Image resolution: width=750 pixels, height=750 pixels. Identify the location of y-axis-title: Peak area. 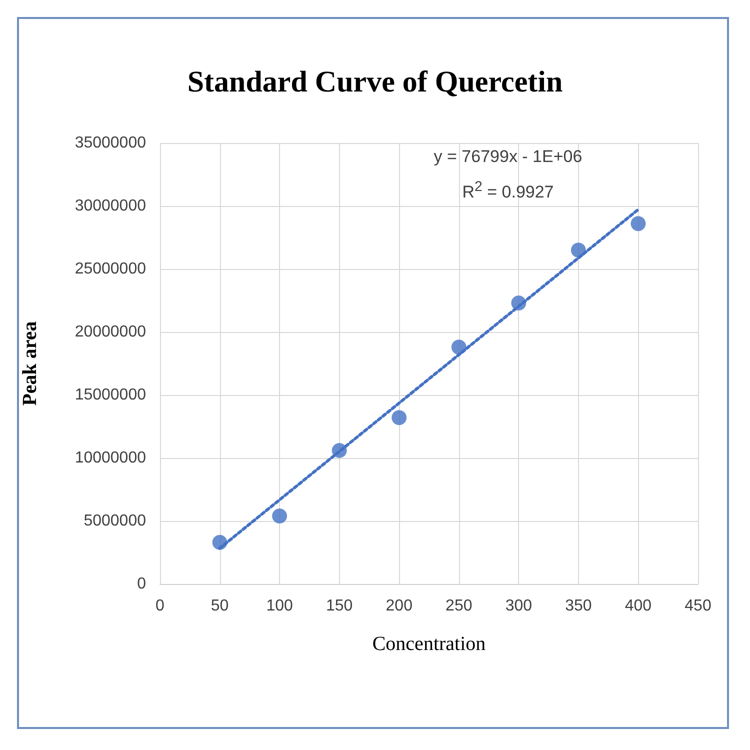
(30, 363).